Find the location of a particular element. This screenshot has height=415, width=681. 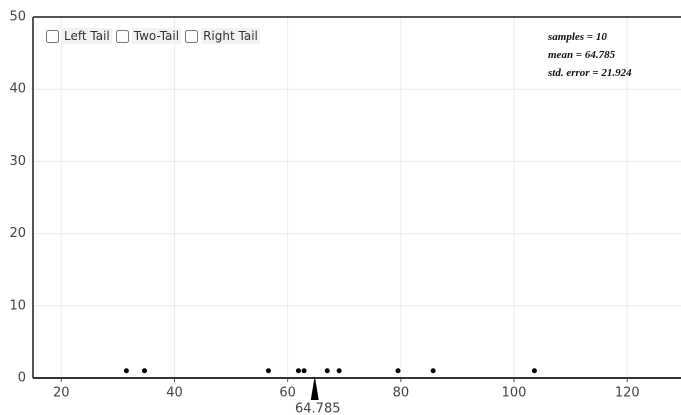

x-tick-label: 80 is located at coordinates (401, 393).